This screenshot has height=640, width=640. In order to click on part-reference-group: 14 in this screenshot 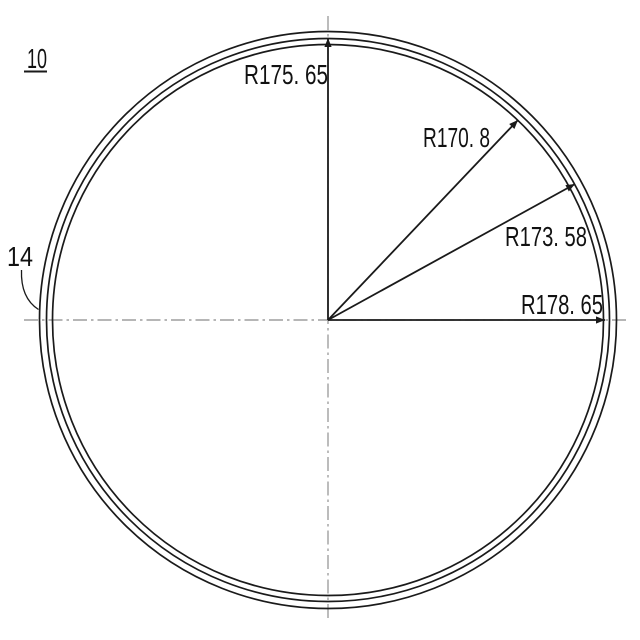, I will do `click(23, 276)`.